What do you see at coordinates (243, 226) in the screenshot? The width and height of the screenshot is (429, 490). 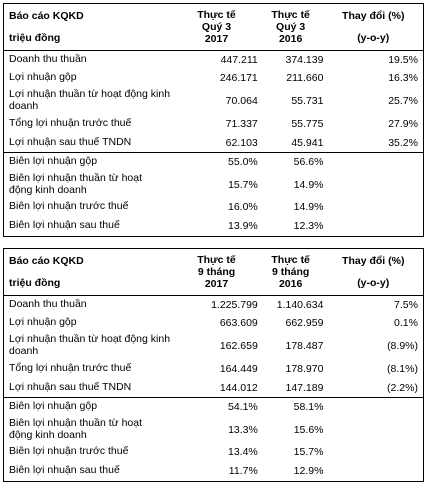 I see `row-value: 13.9%` at bounding box center [243, 226].